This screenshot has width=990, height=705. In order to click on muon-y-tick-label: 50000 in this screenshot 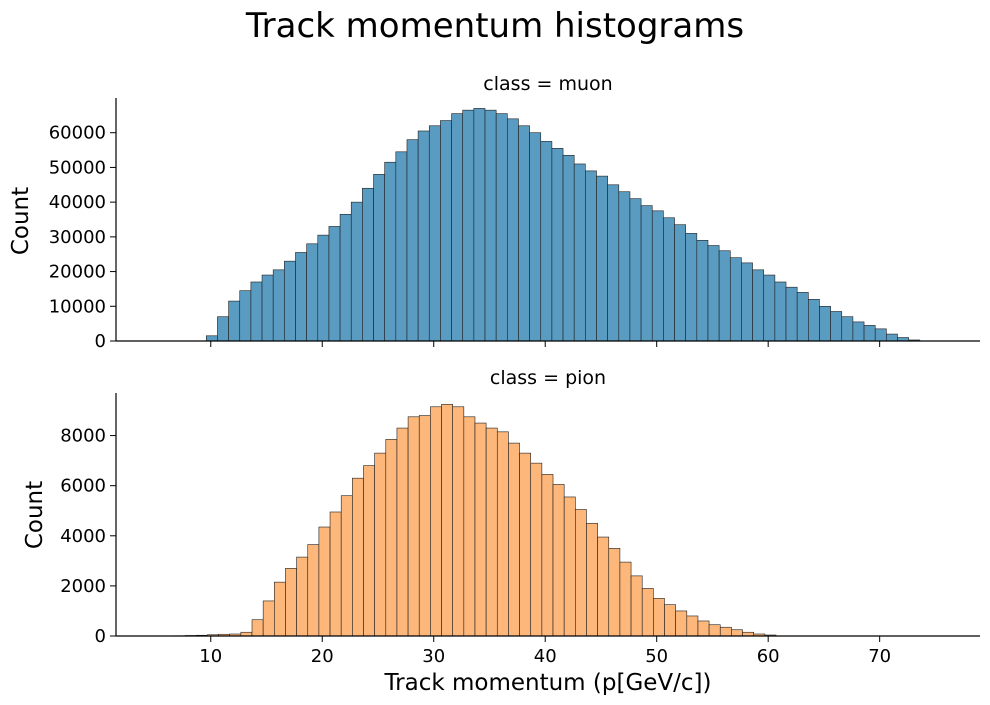, I will do `click(77, 167)`.